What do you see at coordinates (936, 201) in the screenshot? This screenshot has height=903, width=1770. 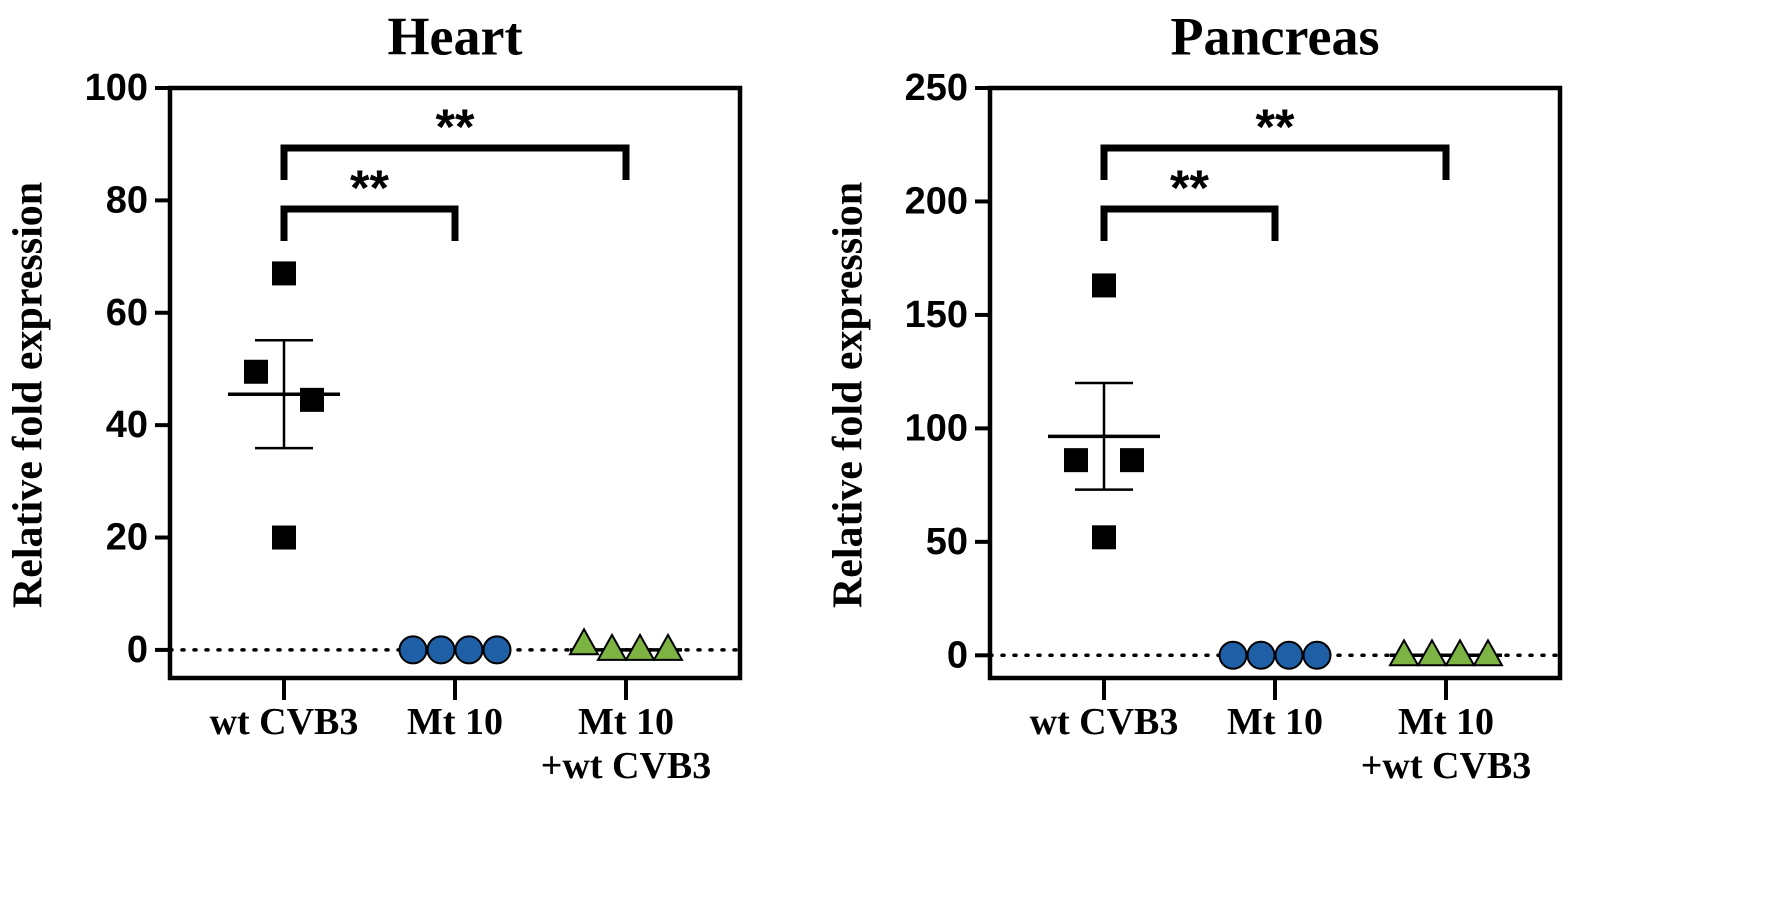 I see `y-tick-label: 200` at bounding box center [936, 201].